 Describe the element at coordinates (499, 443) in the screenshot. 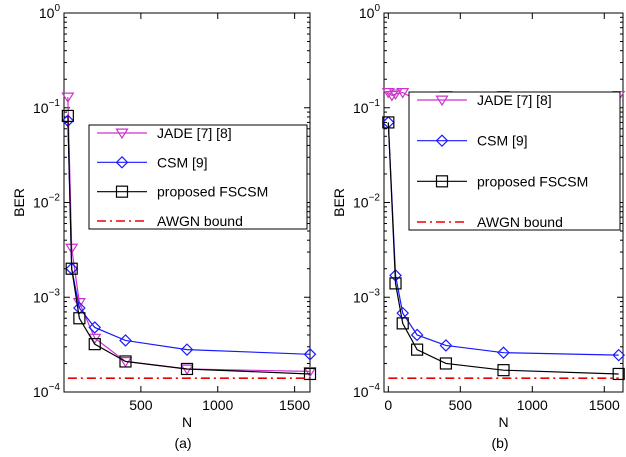

I see `panel-label: (b)` at that location.